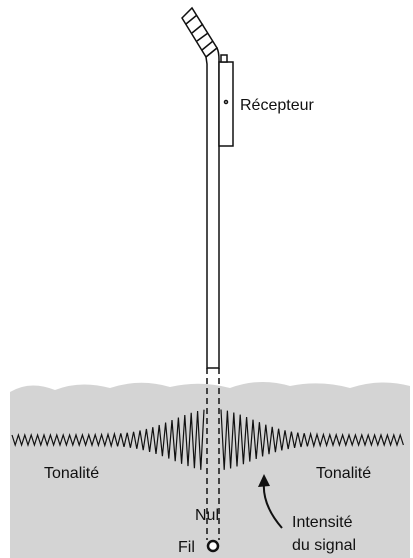  What do you see at coordinates (343, 473) in the screenshot?
I see `tone-right-label: Tonalité` at bounding box center [343, 473].